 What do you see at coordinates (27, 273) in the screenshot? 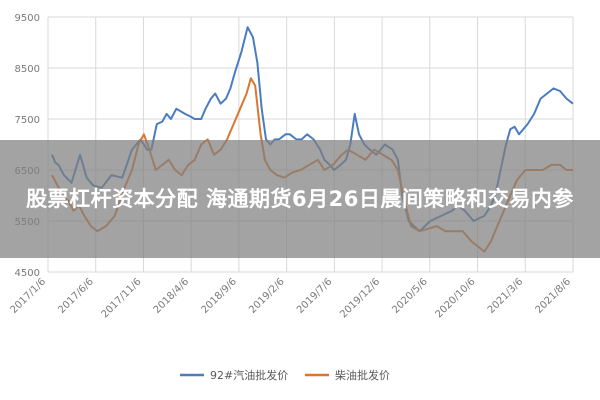
I see `y-tick-label: 4500` at bounding box center [27, 273].